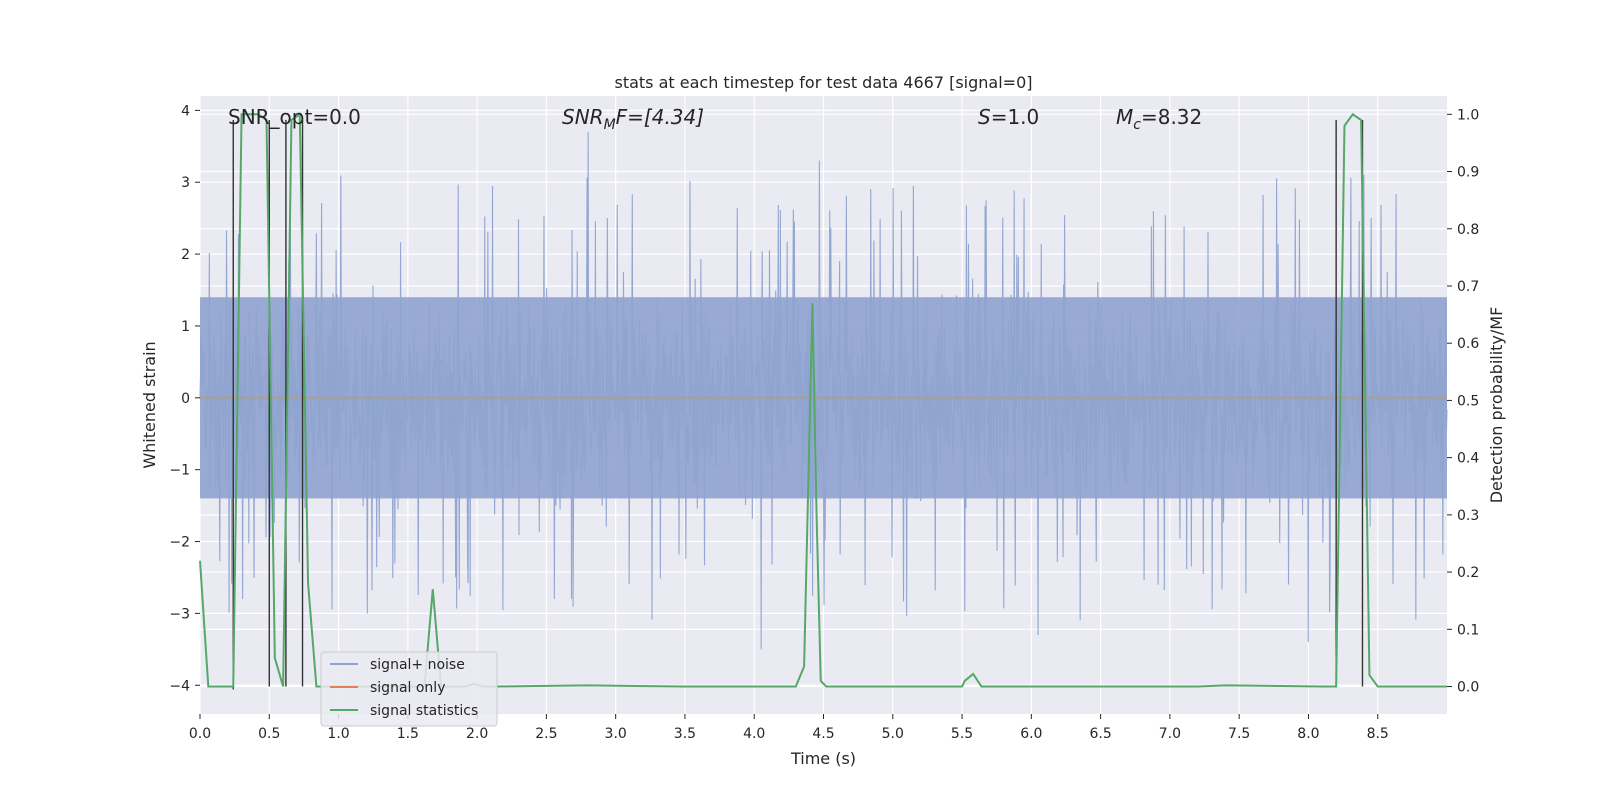  I want to click on x-tick-label: 2.0, so click(477, 734).